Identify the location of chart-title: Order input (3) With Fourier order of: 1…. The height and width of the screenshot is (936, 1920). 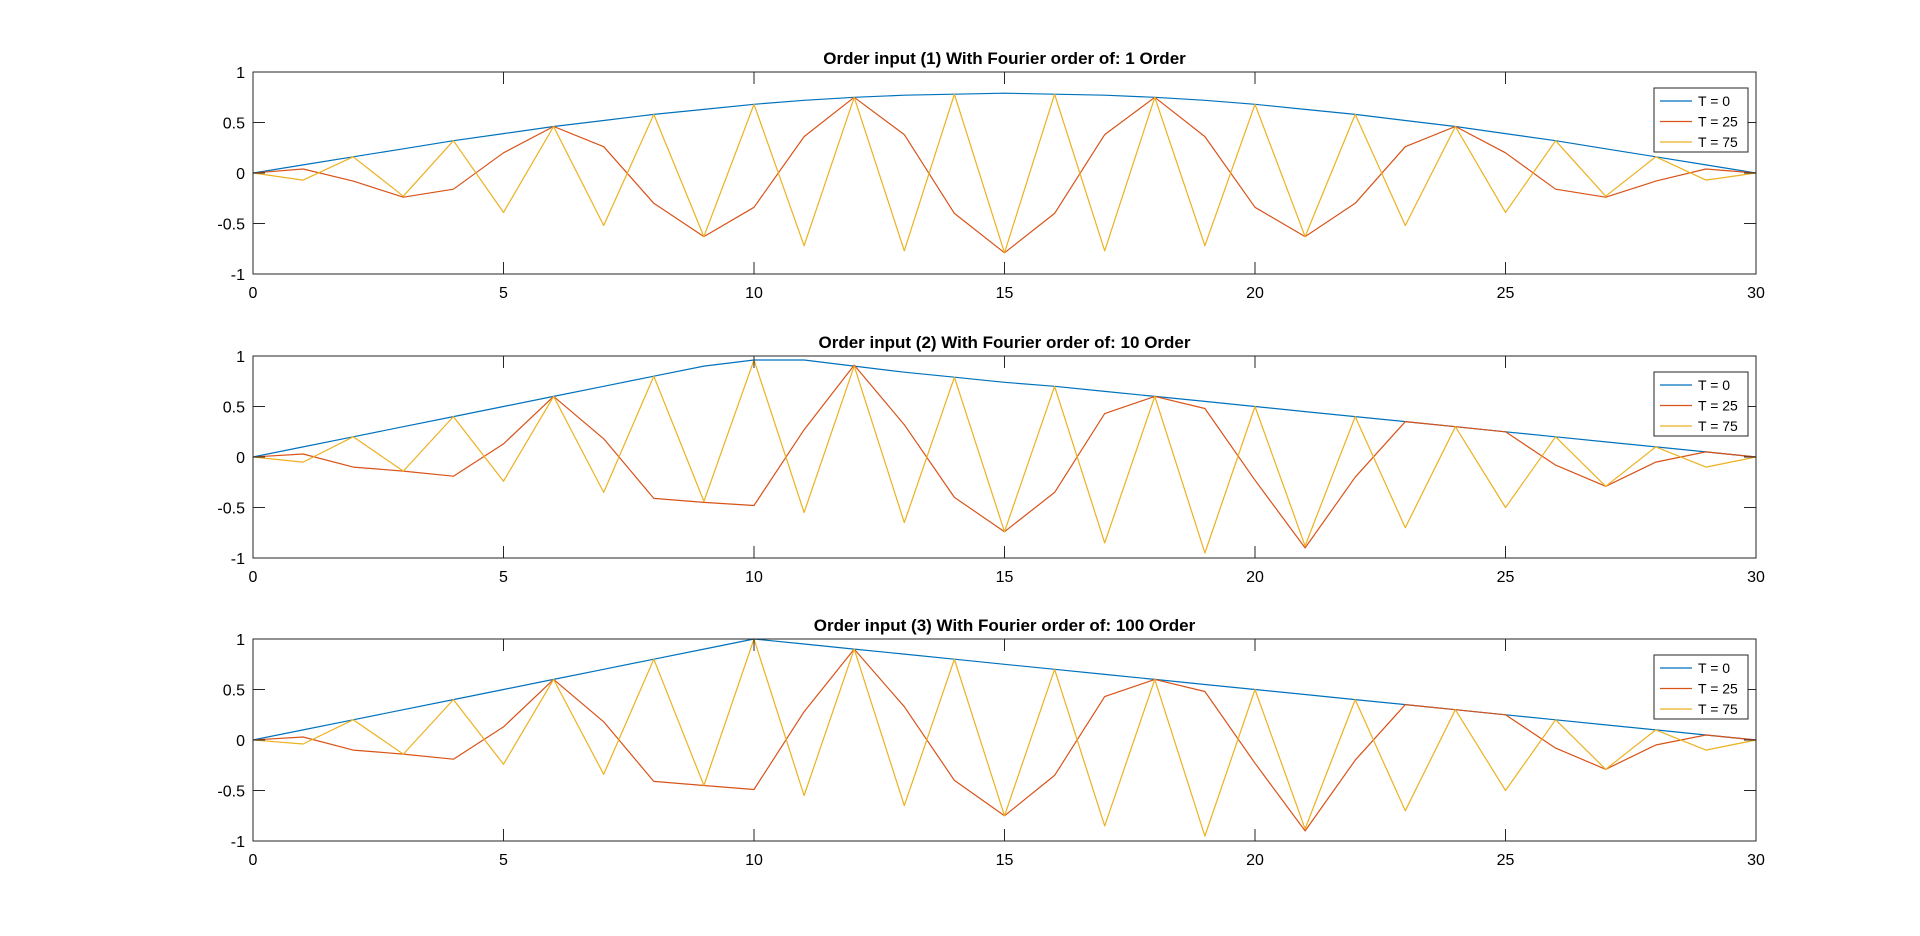
(1005, 625).